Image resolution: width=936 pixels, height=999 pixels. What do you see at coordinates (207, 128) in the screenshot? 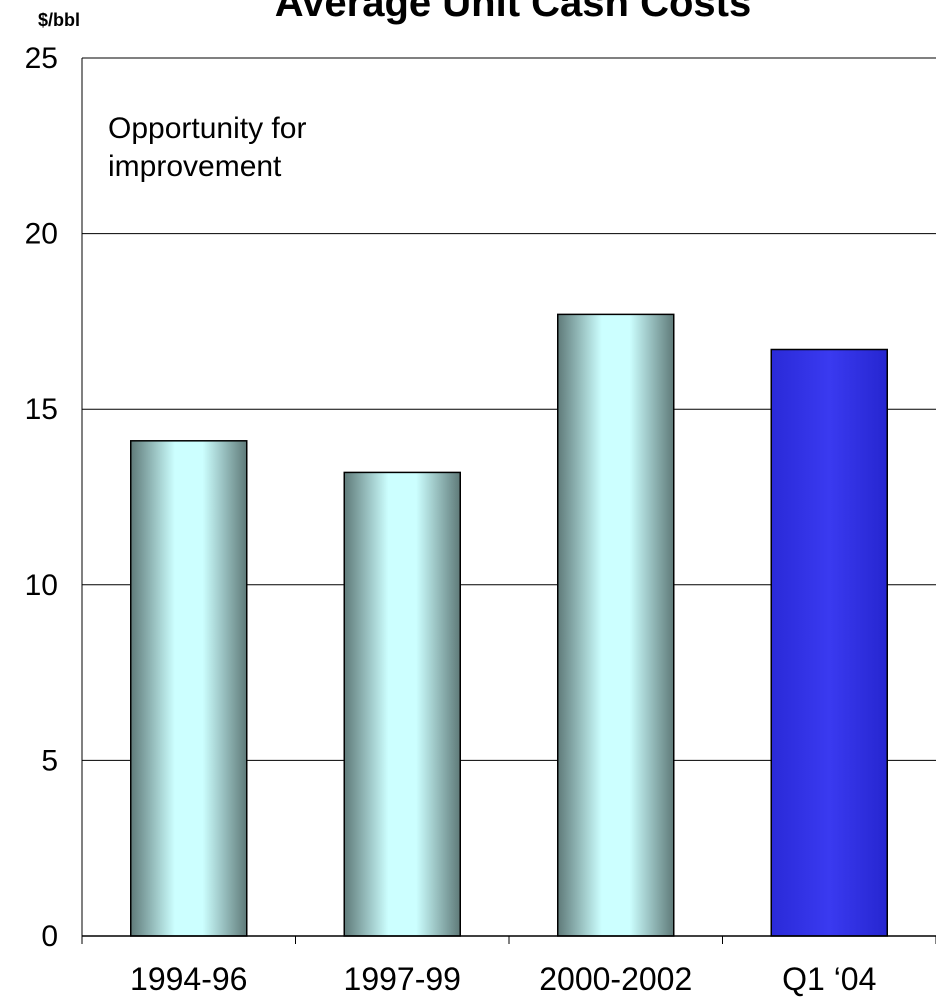
I see `annotation-line-1: Opportunity for` at bounding box center [207, 128].